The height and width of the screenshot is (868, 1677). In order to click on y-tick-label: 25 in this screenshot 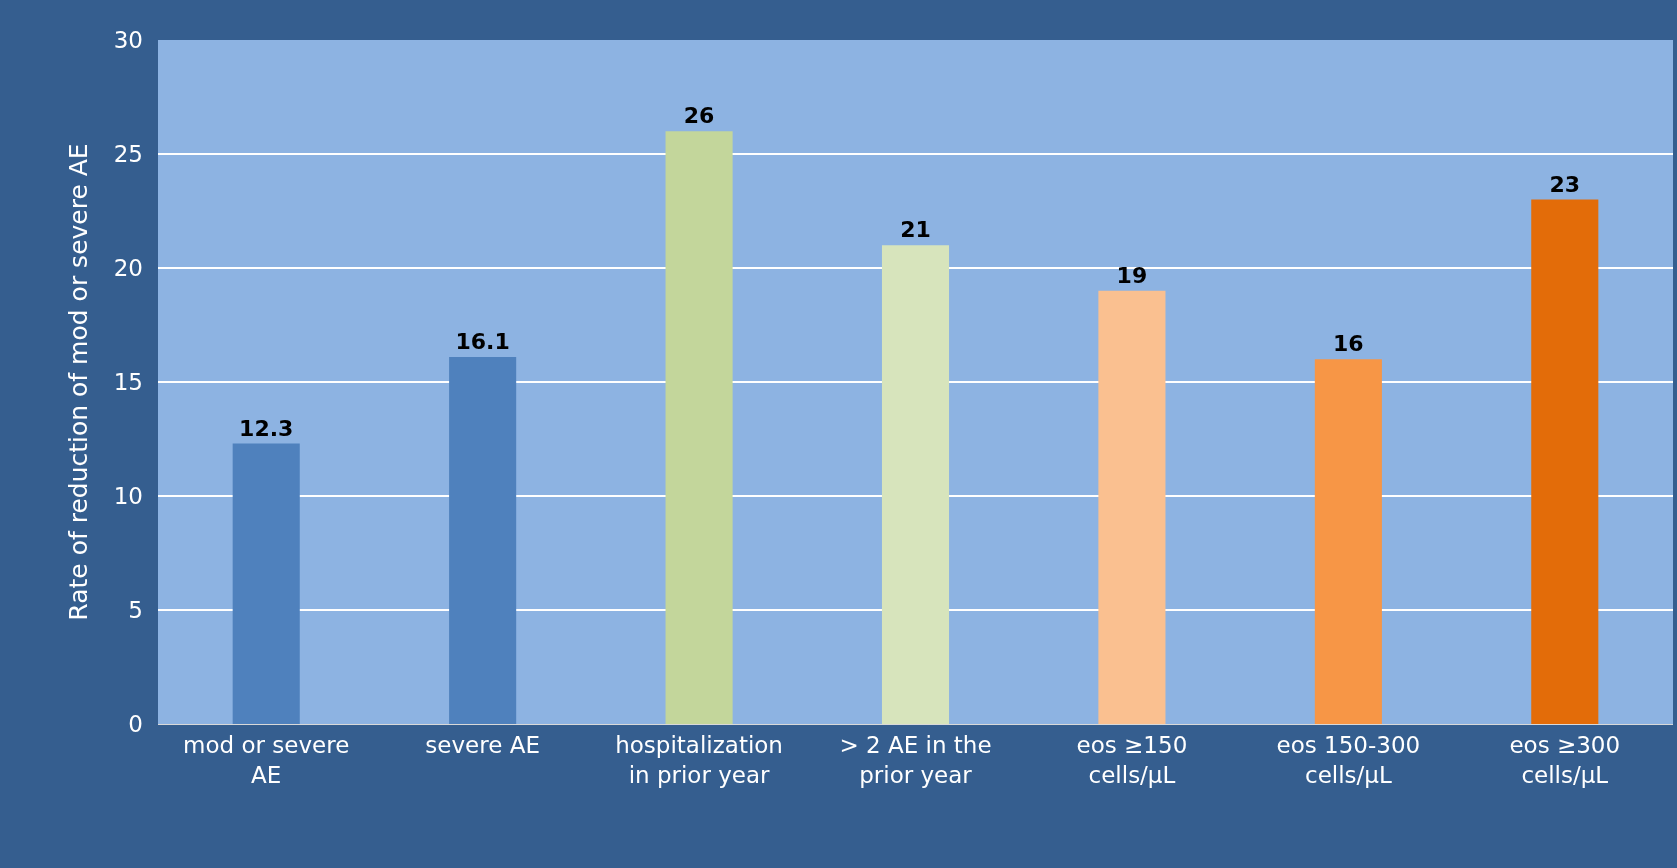, I will do `click(128, 154)`.